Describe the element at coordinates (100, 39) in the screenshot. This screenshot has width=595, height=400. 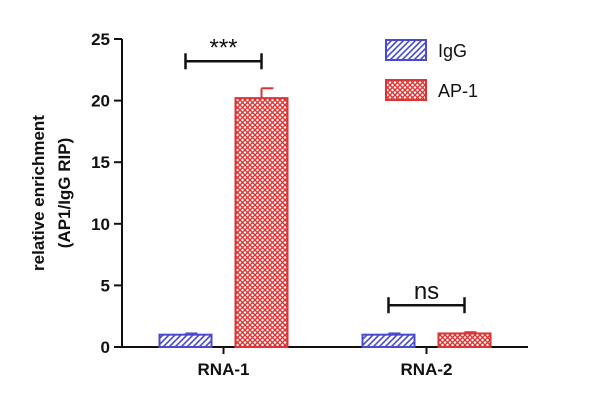
I see `y-tick-label: 25` at that location.